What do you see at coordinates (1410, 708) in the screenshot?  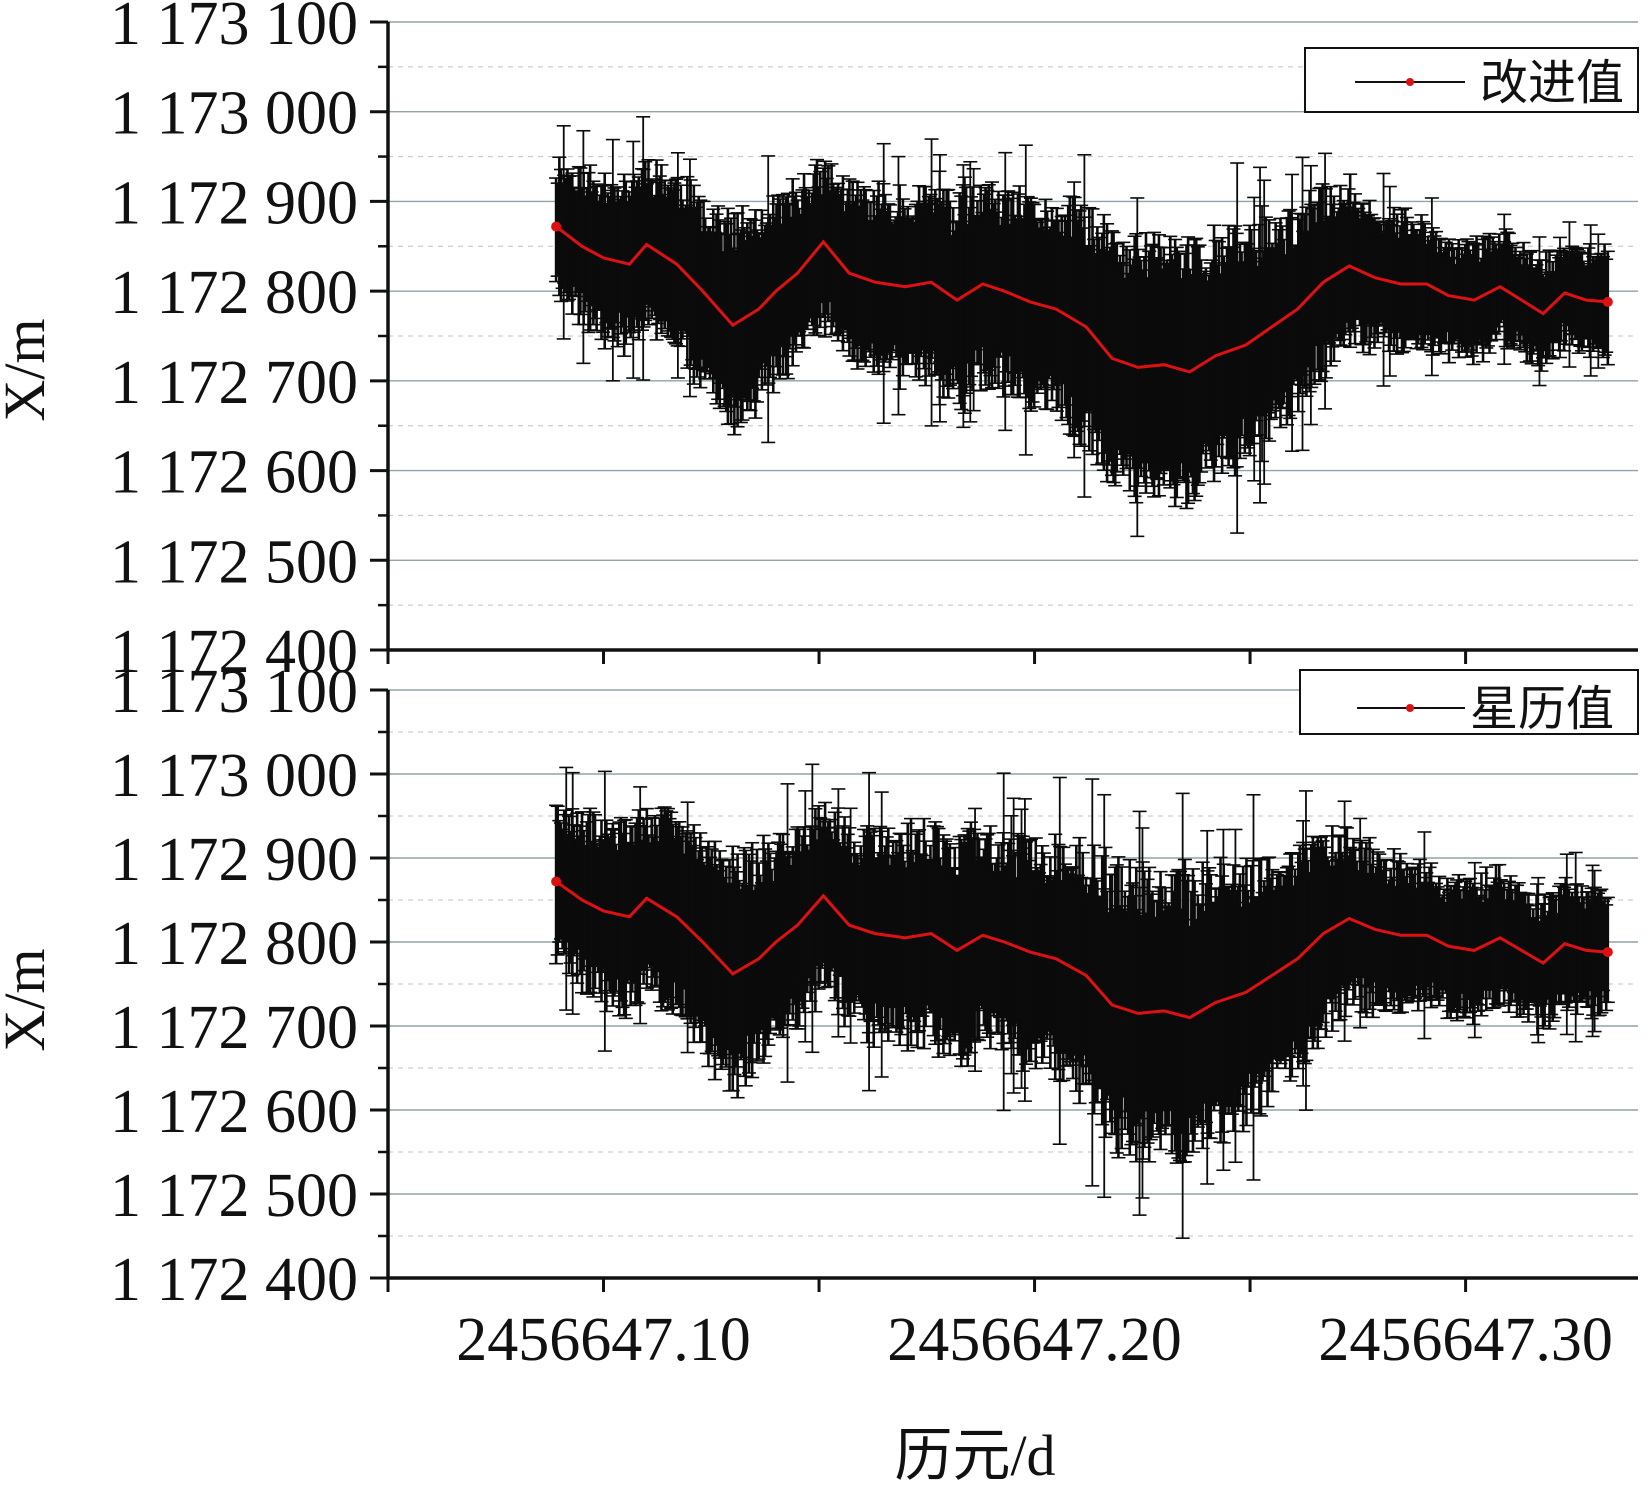 I see `legend-marker-bottom` at bounding box center [1410, 708].